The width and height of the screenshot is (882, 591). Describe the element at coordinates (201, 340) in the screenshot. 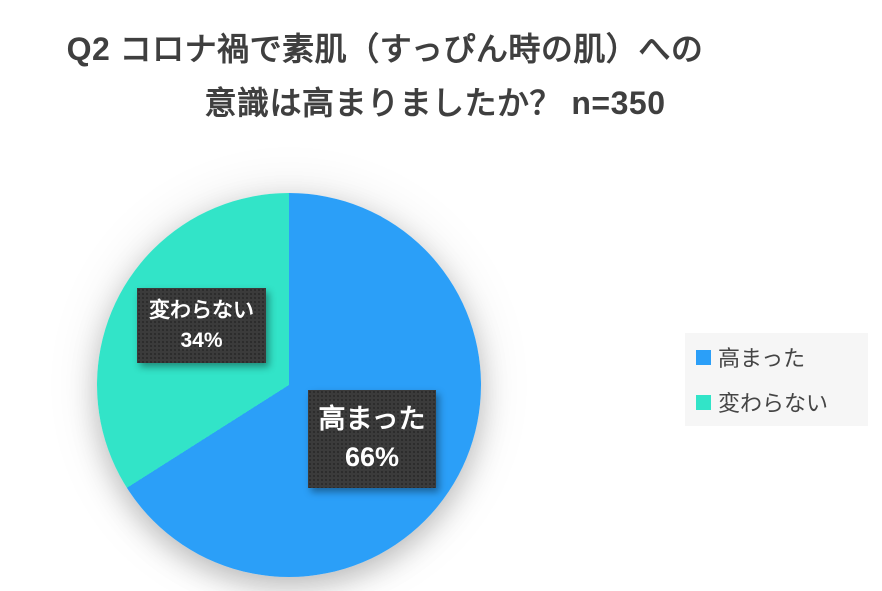

I see `slice-label-unchanged-percent: 34%` at that location.